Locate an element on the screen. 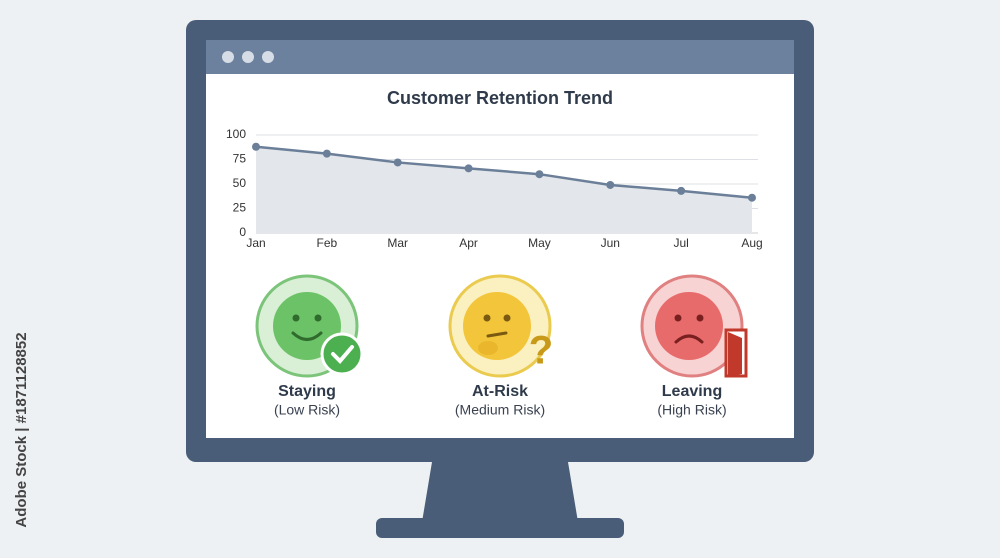 The width and height of the screenshot is (1000, 558). card-sublabel: (High Risk) is located at coordinates (691, 410).